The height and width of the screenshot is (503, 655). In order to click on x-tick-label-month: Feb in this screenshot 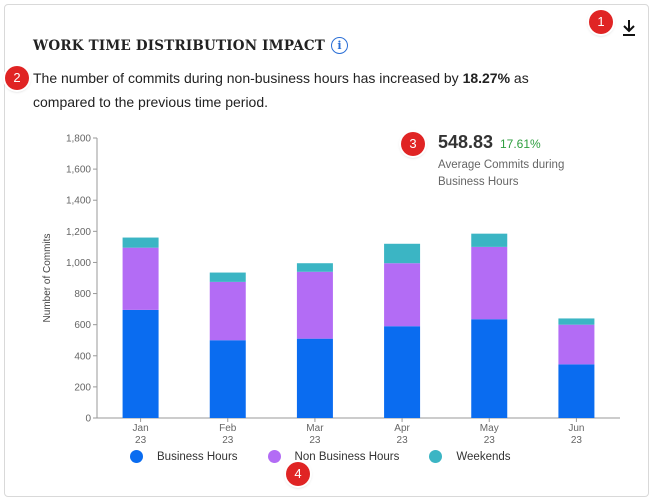, I will do `click(228, 428)`.